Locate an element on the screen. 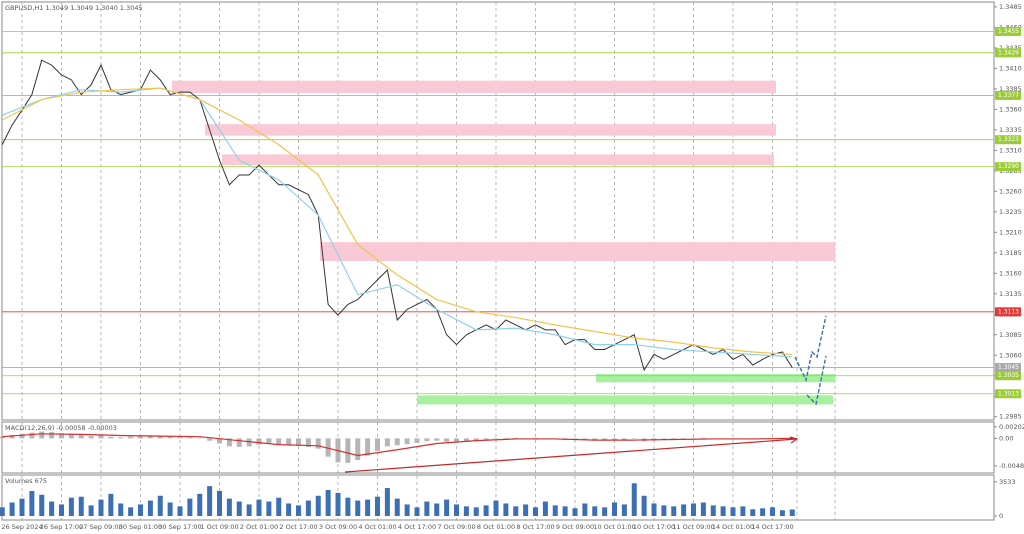 This screenshot has height=534, width=1024. x-tick-label: 9 Oct 09:00 is located at coordinates (575, 527).